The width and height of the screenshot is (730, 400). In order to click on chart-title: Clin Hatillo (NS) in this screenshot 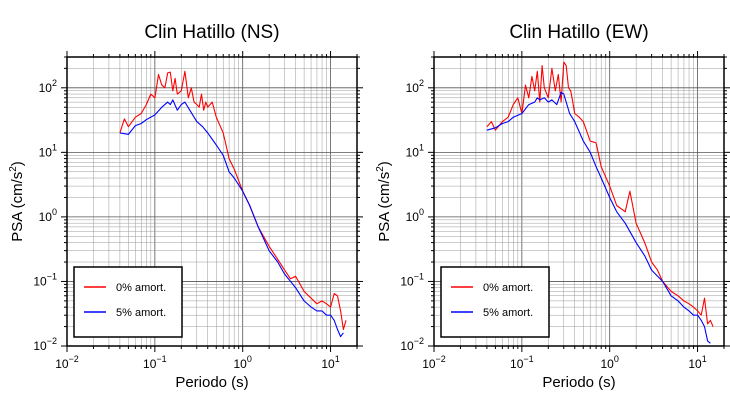, I will do `click(211, 32)`.